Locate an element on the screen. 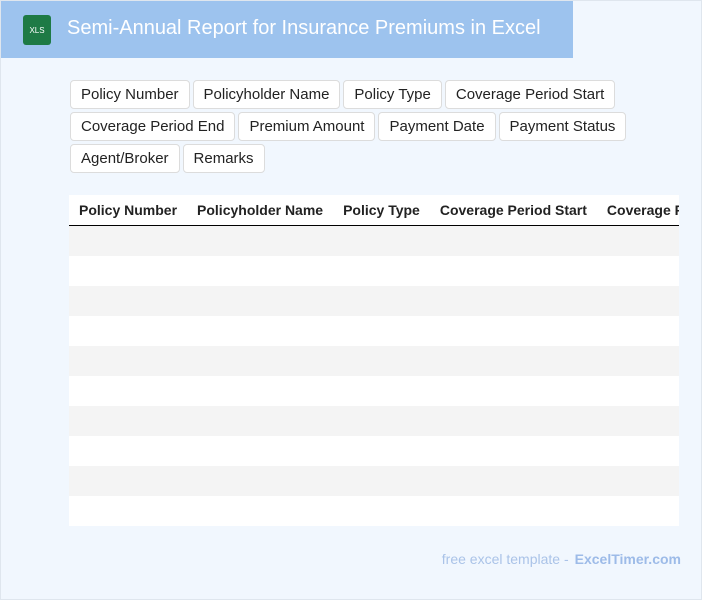 This screenshot has height=600, width=702. column-header: Policy Number is located at coordinates (128, 210).